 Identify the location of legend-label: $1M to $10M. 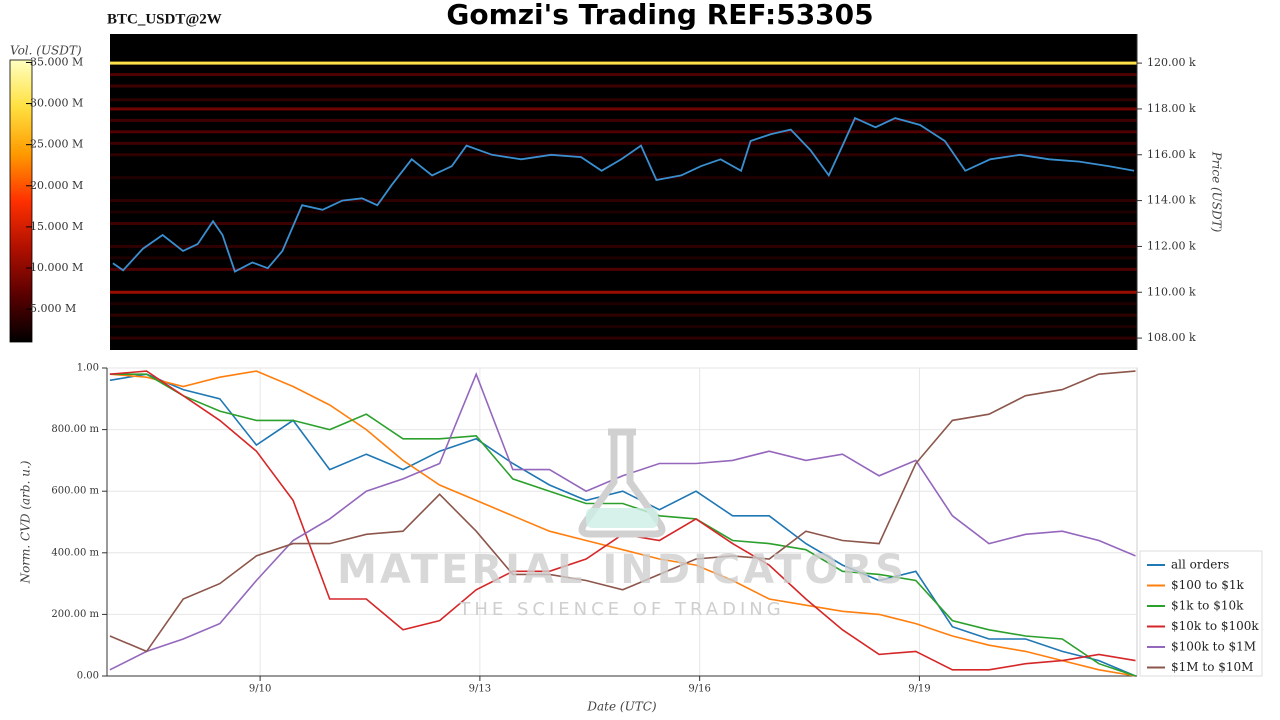
(1212, 667).